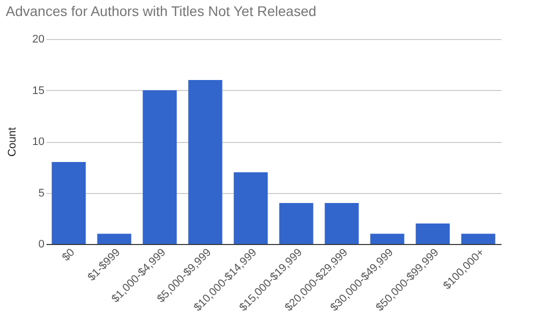 This screenshot has height=329, width=537. Describe the element at coordinates (69, 255) in the screenshot. I see `x-tick-label: $0` at that location.